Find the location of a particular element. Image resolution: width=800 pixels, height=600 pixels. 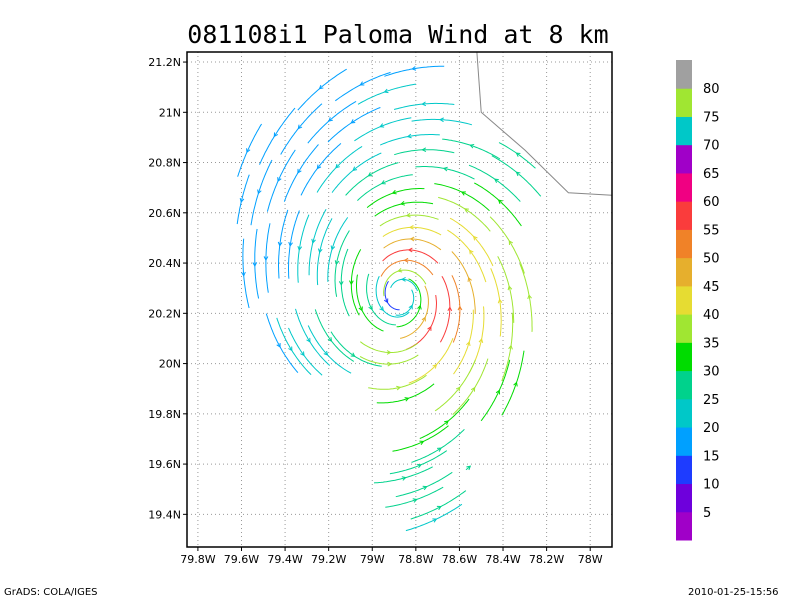

y-tick-label: 21N is located at coordinates (170, 112).